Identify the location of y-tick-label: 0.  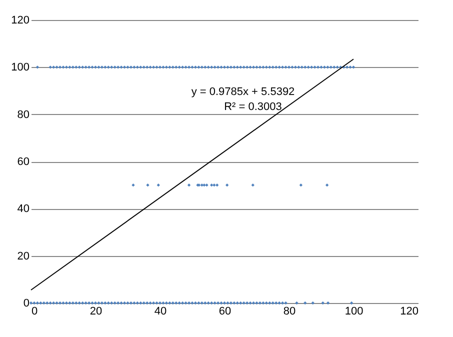
(26, 304).